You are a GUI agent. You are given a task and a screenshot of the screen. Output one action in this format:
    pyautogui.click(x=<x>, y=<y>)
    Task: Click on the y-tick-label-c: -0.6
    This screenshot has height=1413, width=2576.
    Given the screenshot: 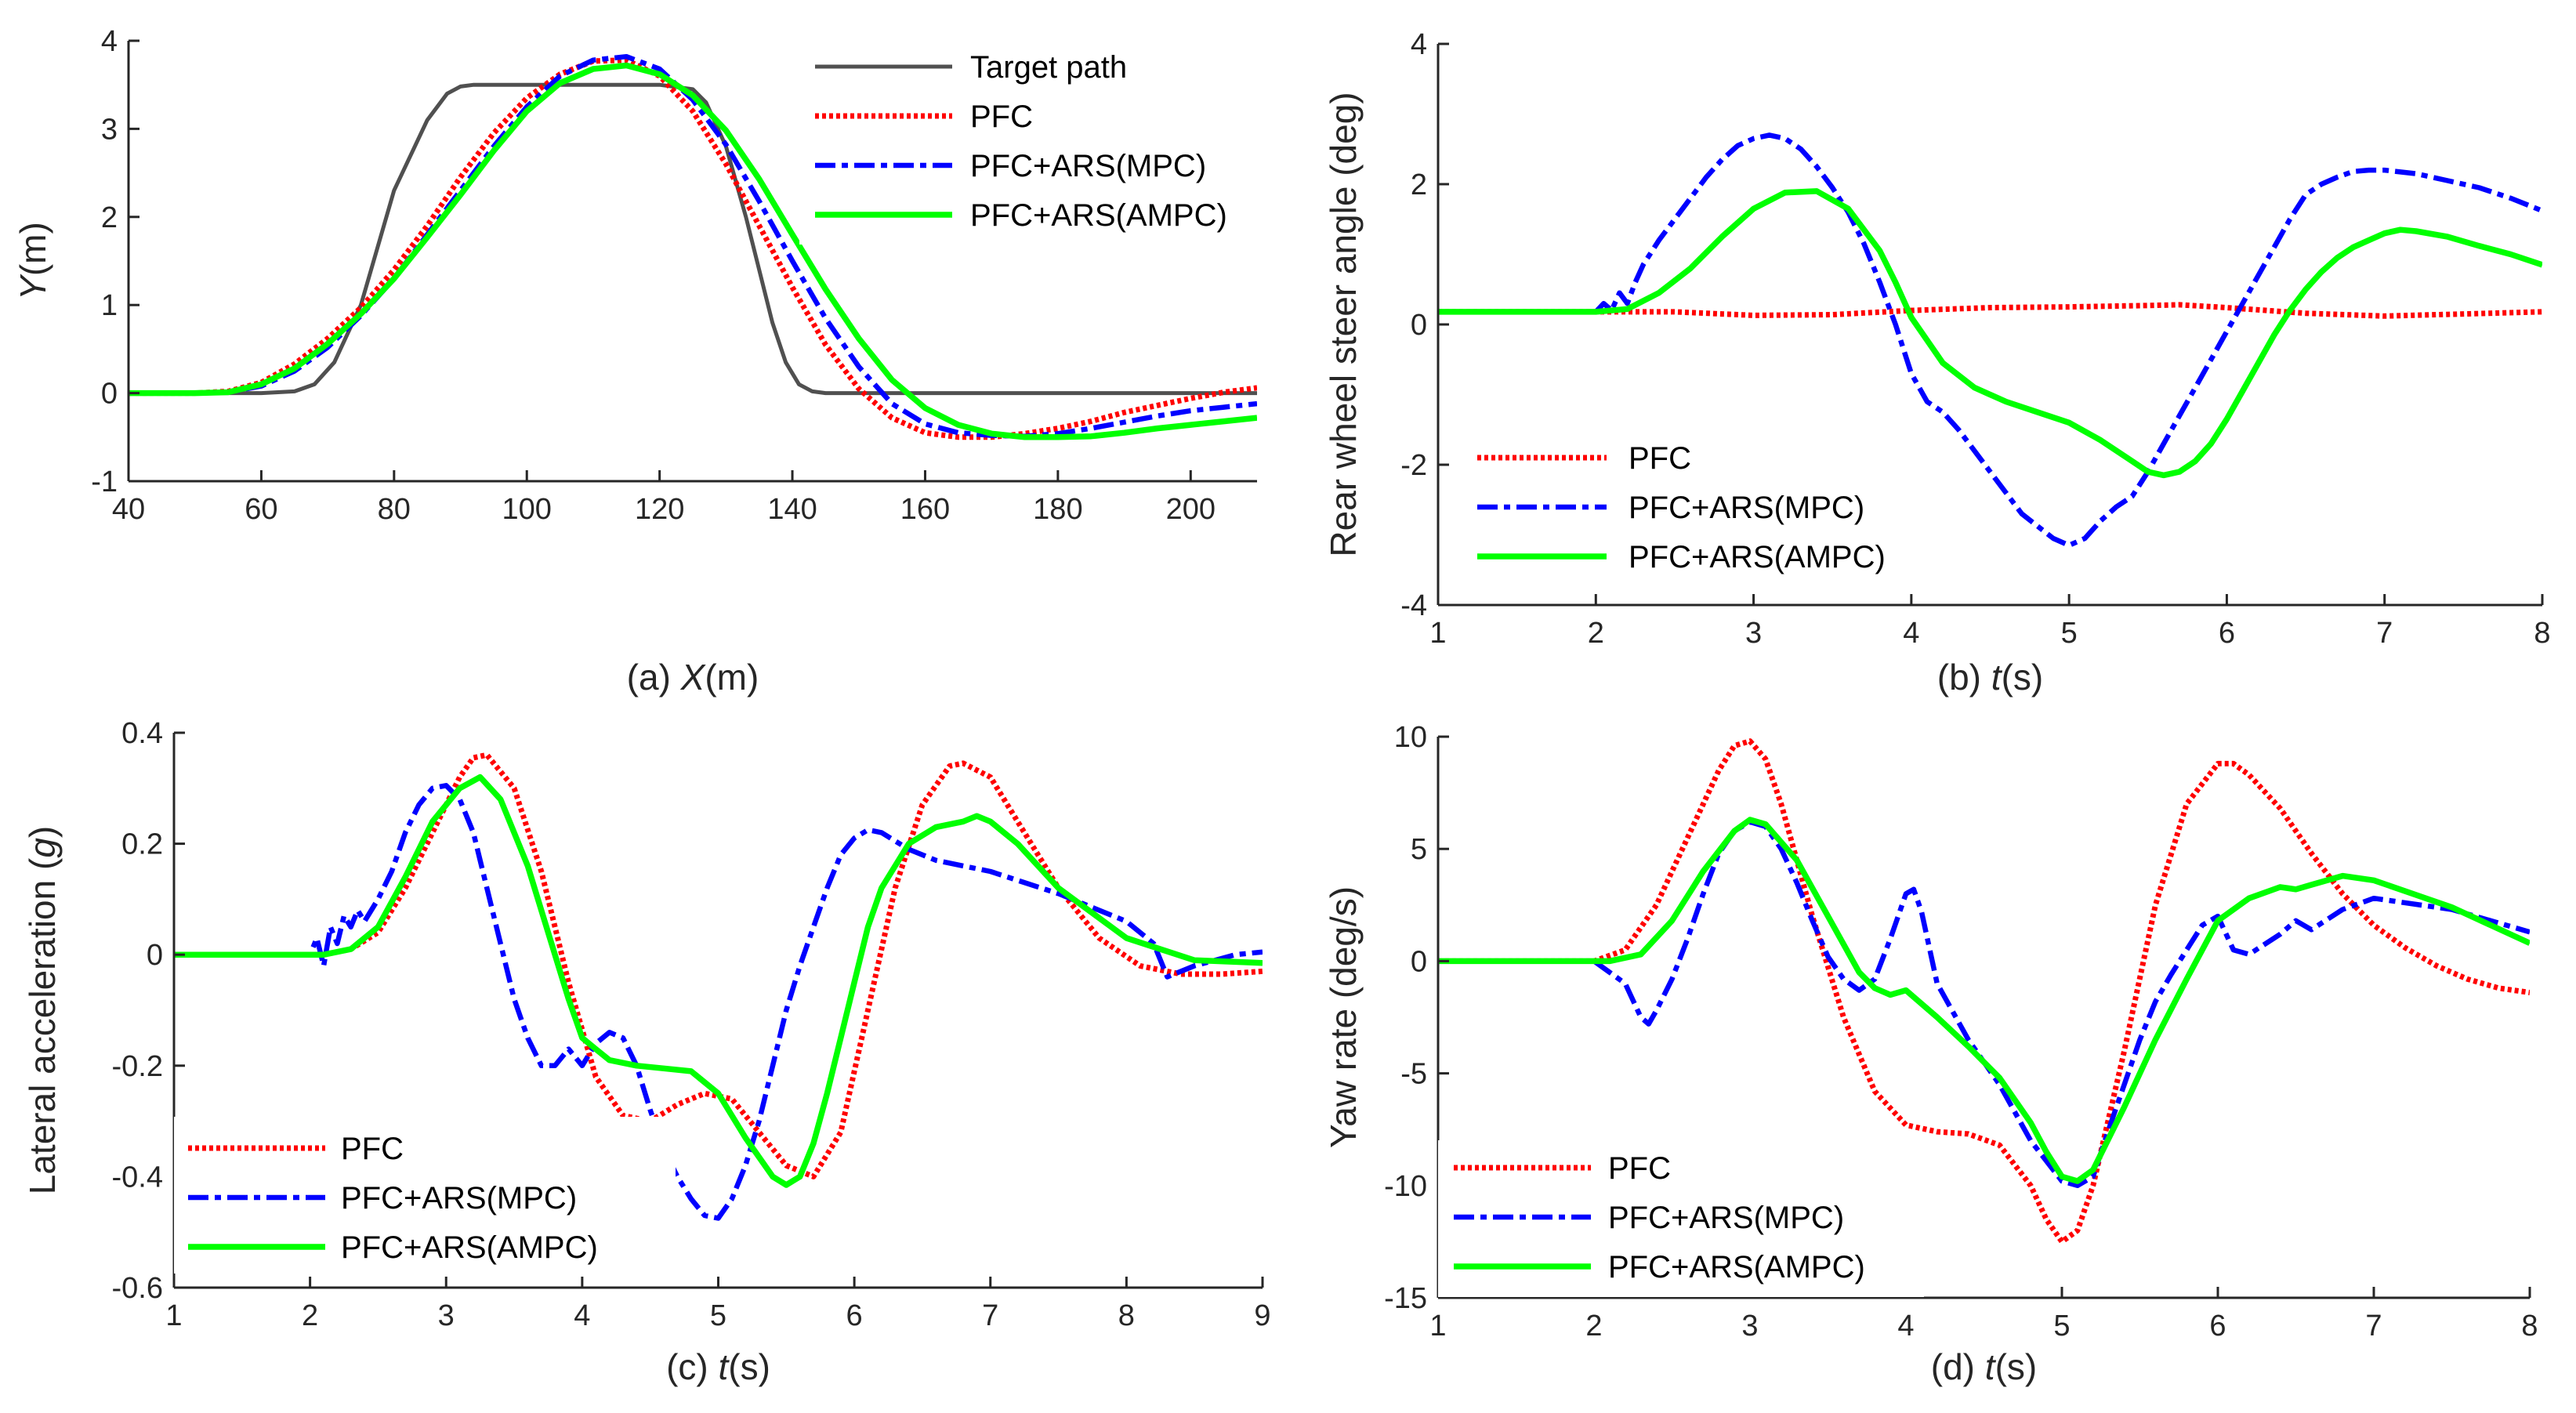 What is the action you would take?
    pyautogui.click(x=137, y=1288)
    